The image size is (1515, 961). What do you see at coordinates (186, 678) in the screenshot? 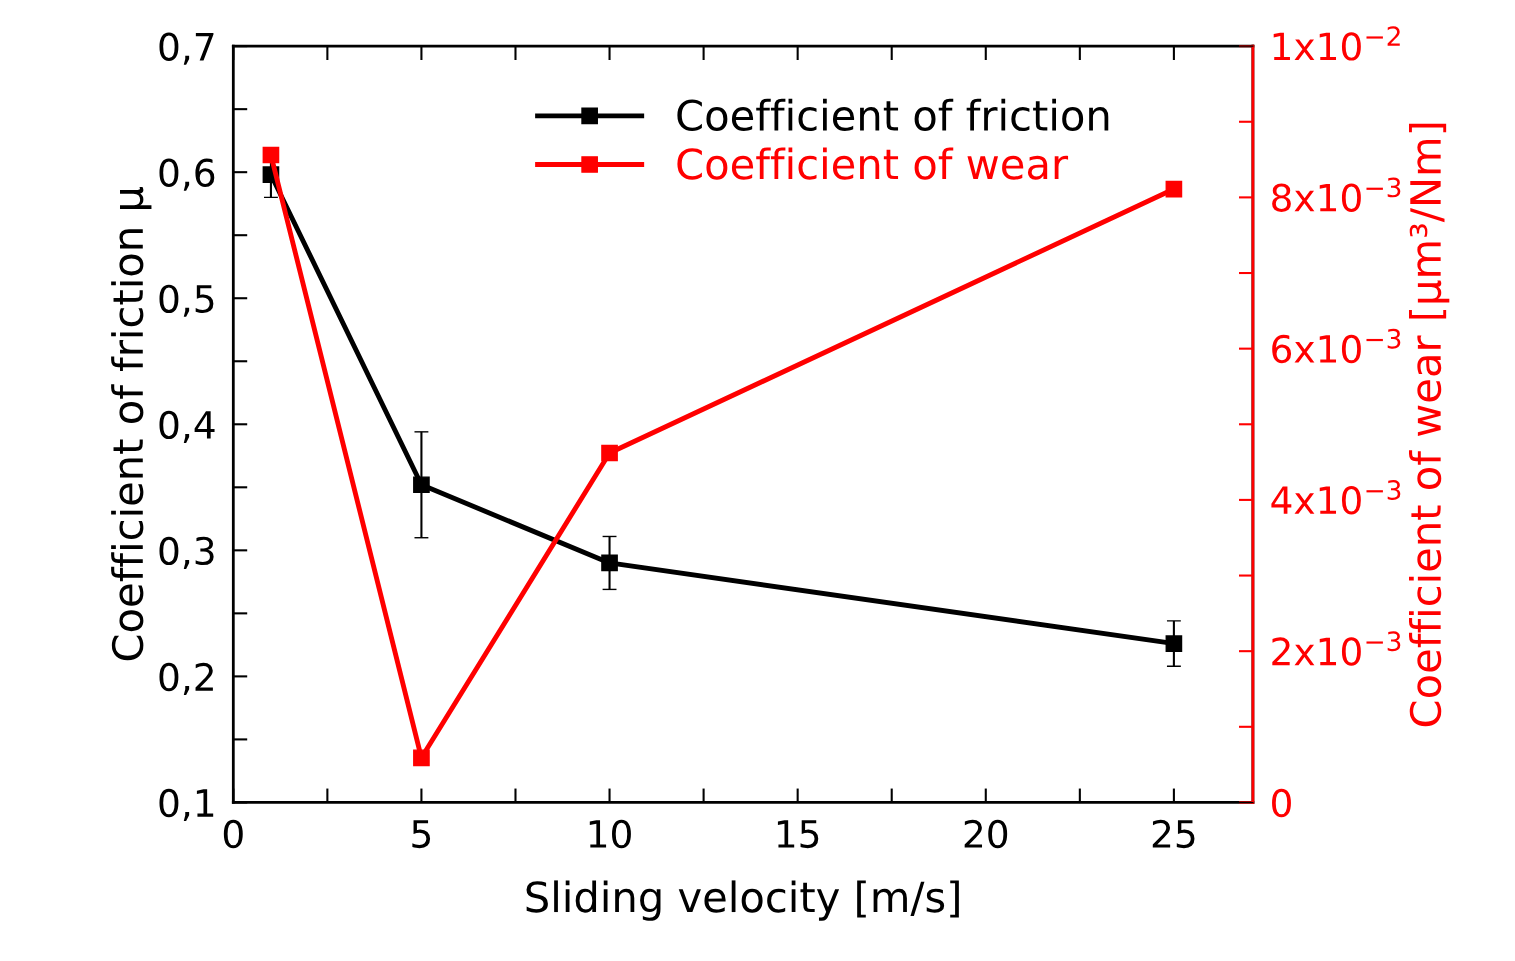
I see `y-tick-label: 0,2` at bounding box center [186, 678].